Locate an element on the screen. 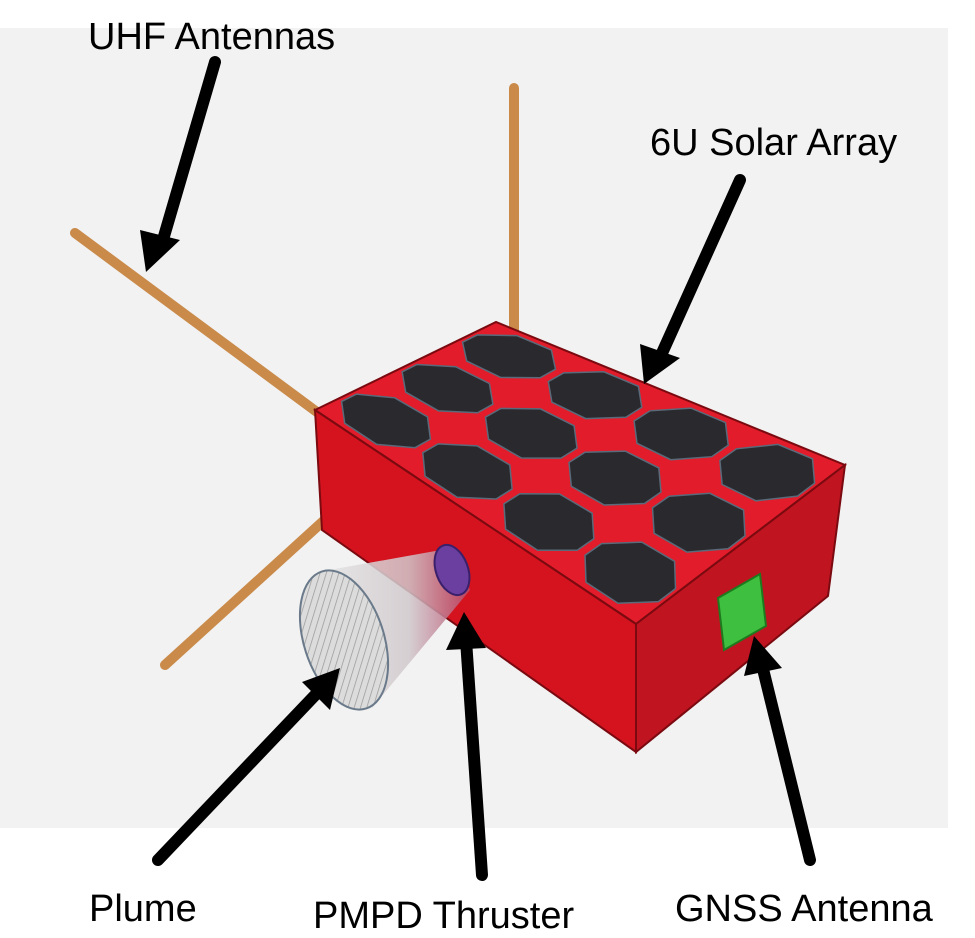 The height and width of the screenshot is (938, 975). label-gnss-antenna: GNSS Antenna is located at coordinates (804, 909).